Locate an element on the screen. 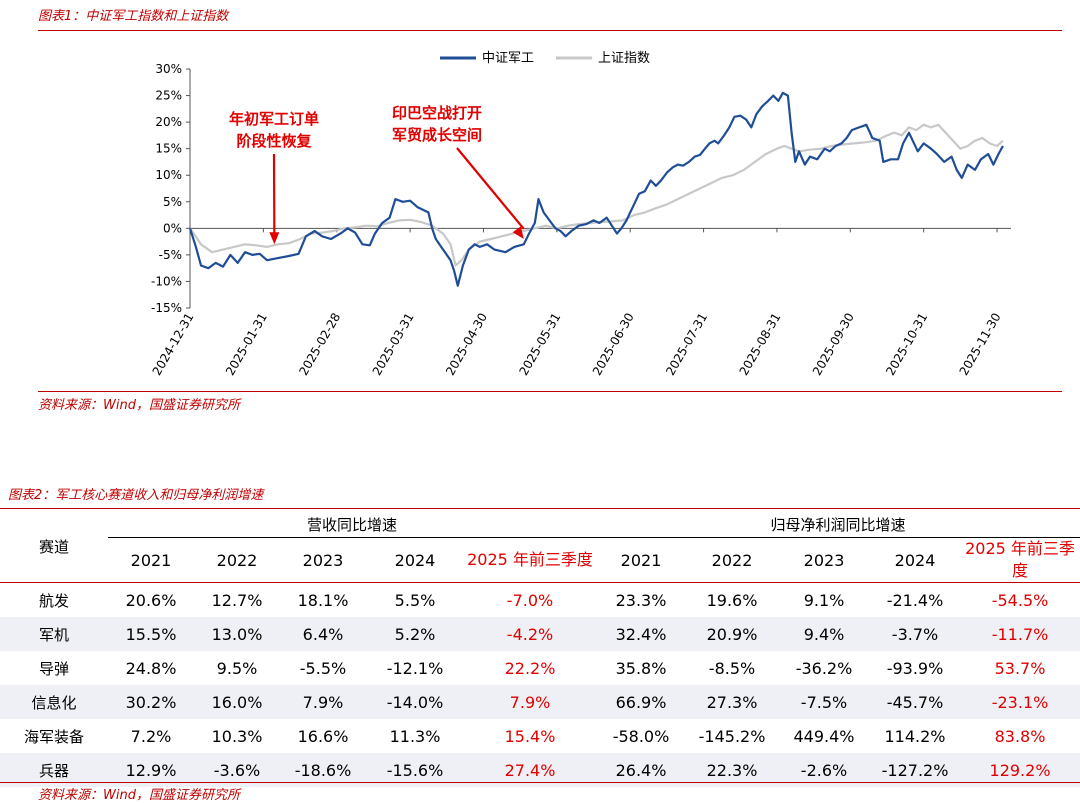 Image resolution: width=1080 pixels, height=803 pixels. y-tick-label: -15% is located at coordinates (166, 308).